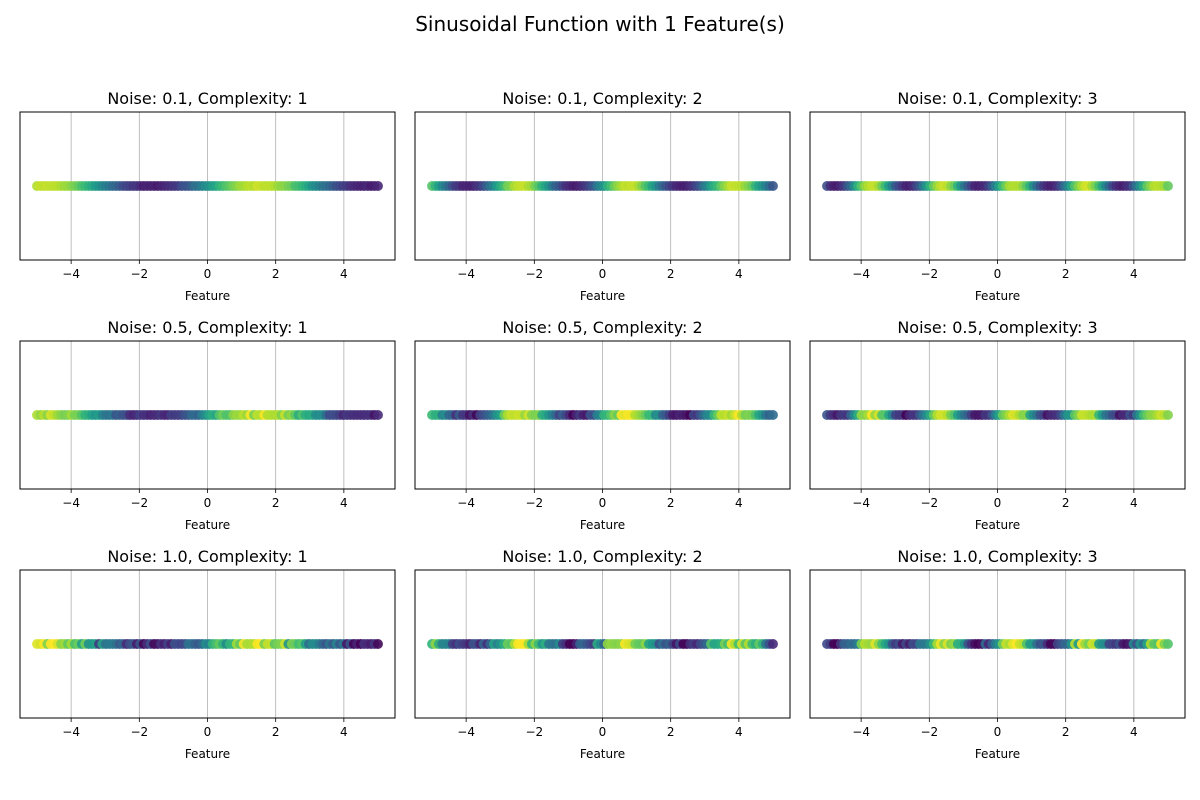 Image resolution: width=1200 pixels, height=800 pixels. I want to click on figure-title: Sinusoidal Function with 1 Feature(s), so click(600, 24).